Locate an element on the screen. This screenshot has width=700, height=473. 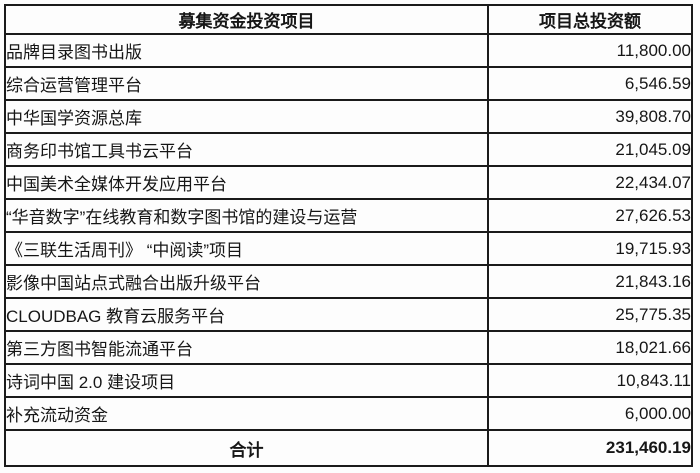
header-row: 募集资金投资项目 项目总投资额 is located at coordinates (348, 19).